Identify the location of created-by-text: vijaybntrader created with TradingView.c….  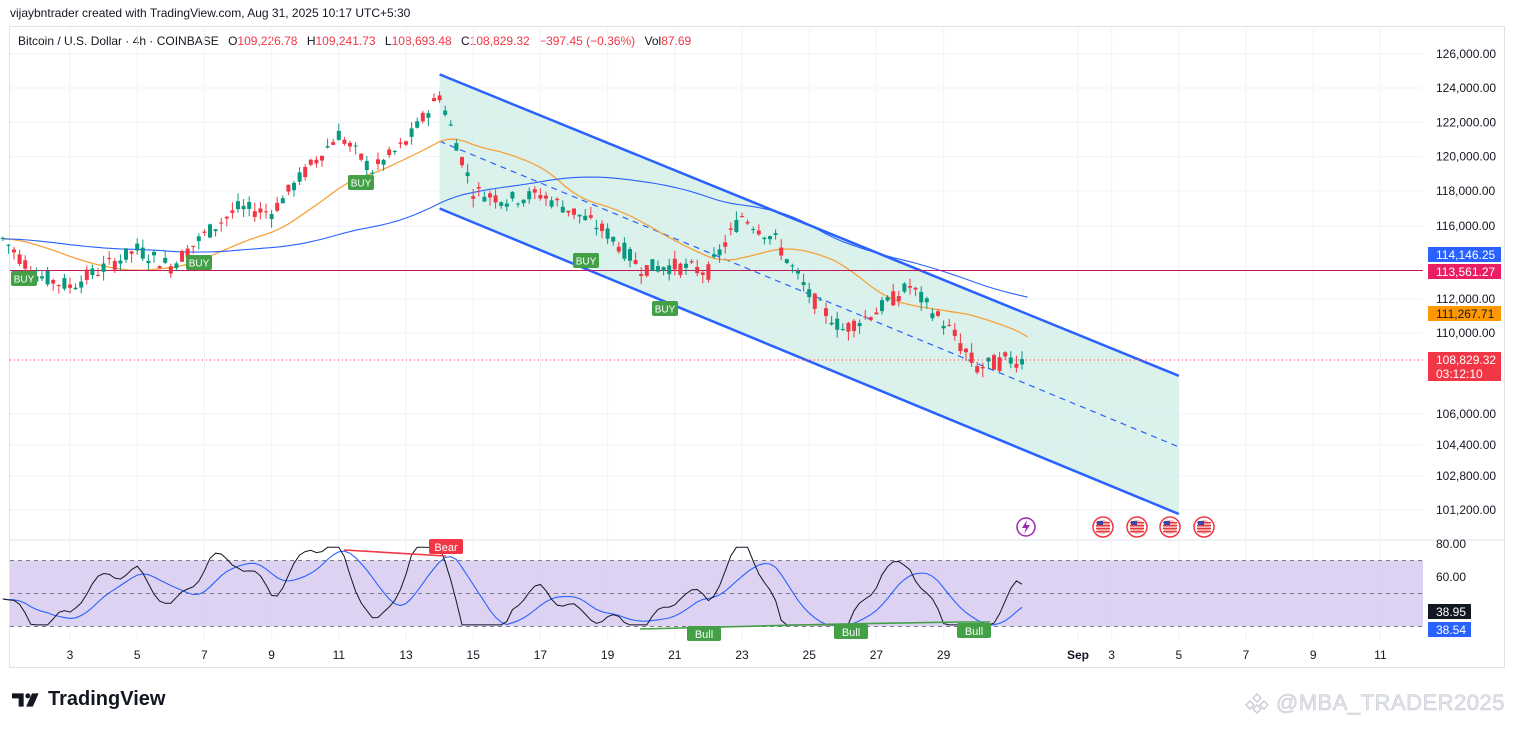
(210, 13).